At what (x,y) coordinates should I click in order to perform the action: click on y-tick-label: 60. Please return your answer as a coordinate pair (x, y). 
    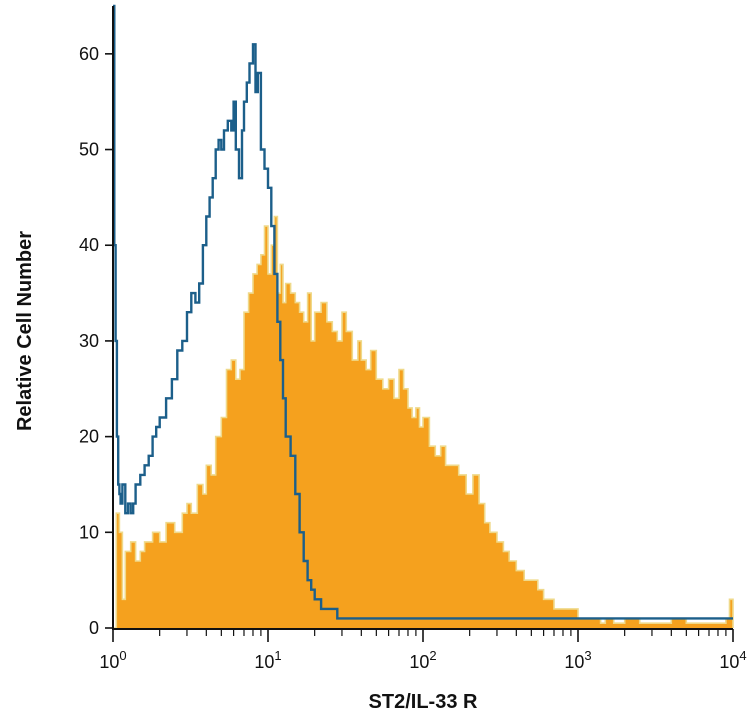
    Looking at the image, I should click on (89, 54).